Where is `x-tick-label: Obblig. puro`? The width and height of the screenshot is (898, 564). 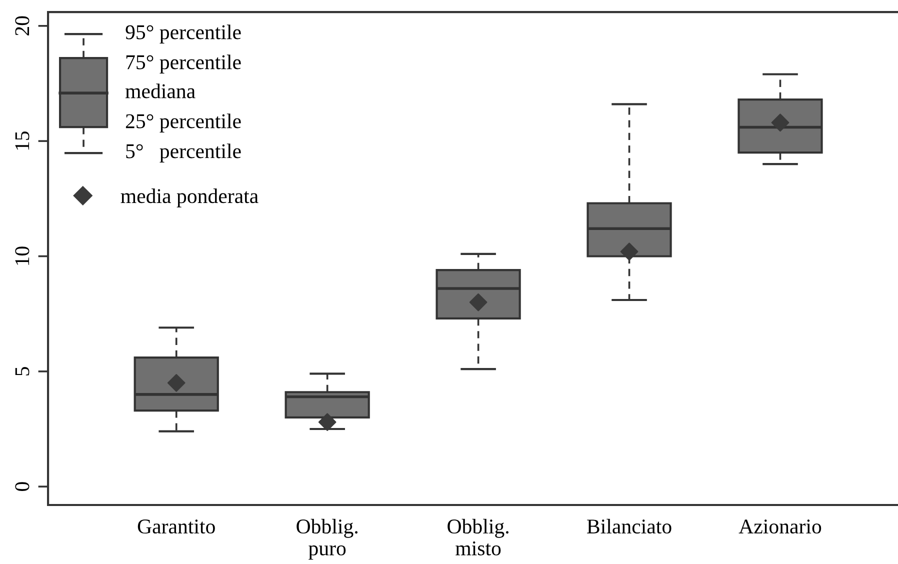
x-tick-label: Obblig. puro is located at coordinates (327, 539).